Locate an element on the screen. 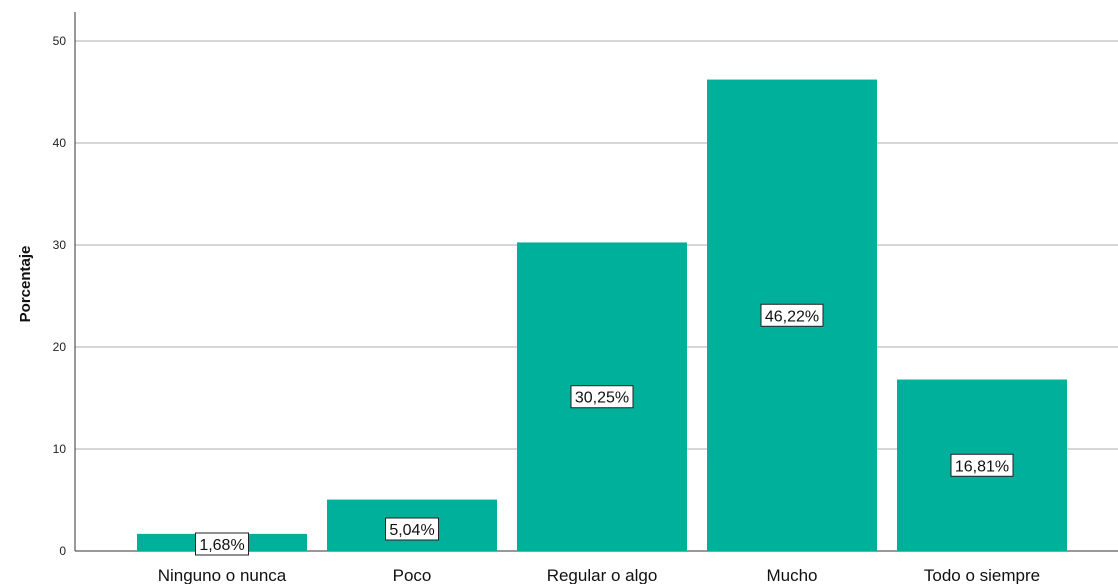  data-label: 16,81% is located at coordinates (982, 465).